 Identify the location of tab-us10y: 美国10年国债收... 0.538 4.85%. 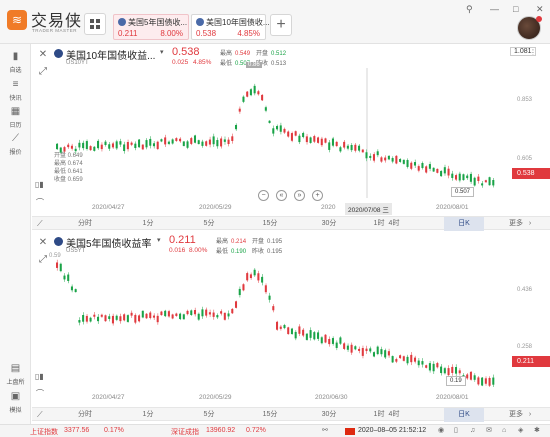
(230, 27).